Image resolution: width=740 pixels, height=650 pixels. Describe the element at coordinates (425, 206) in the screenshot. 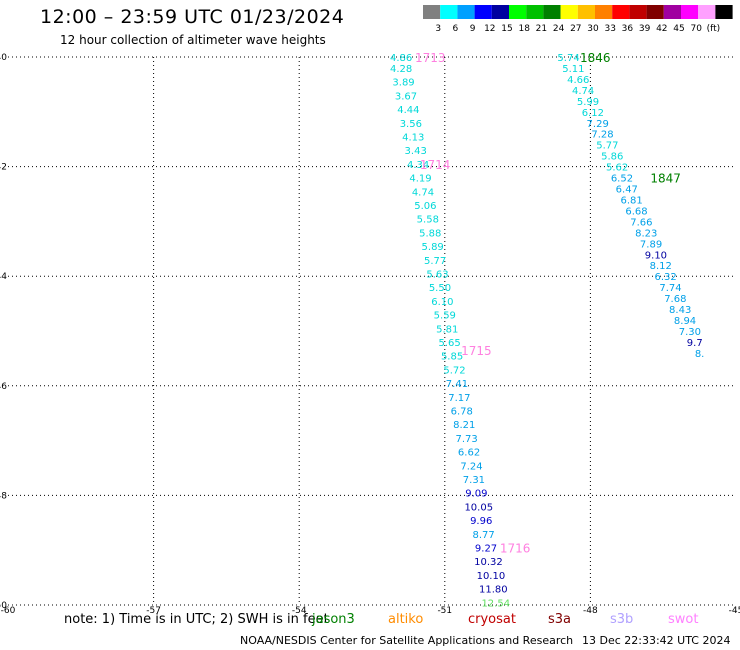

I see `wave-height-label: 5.06` at that location.